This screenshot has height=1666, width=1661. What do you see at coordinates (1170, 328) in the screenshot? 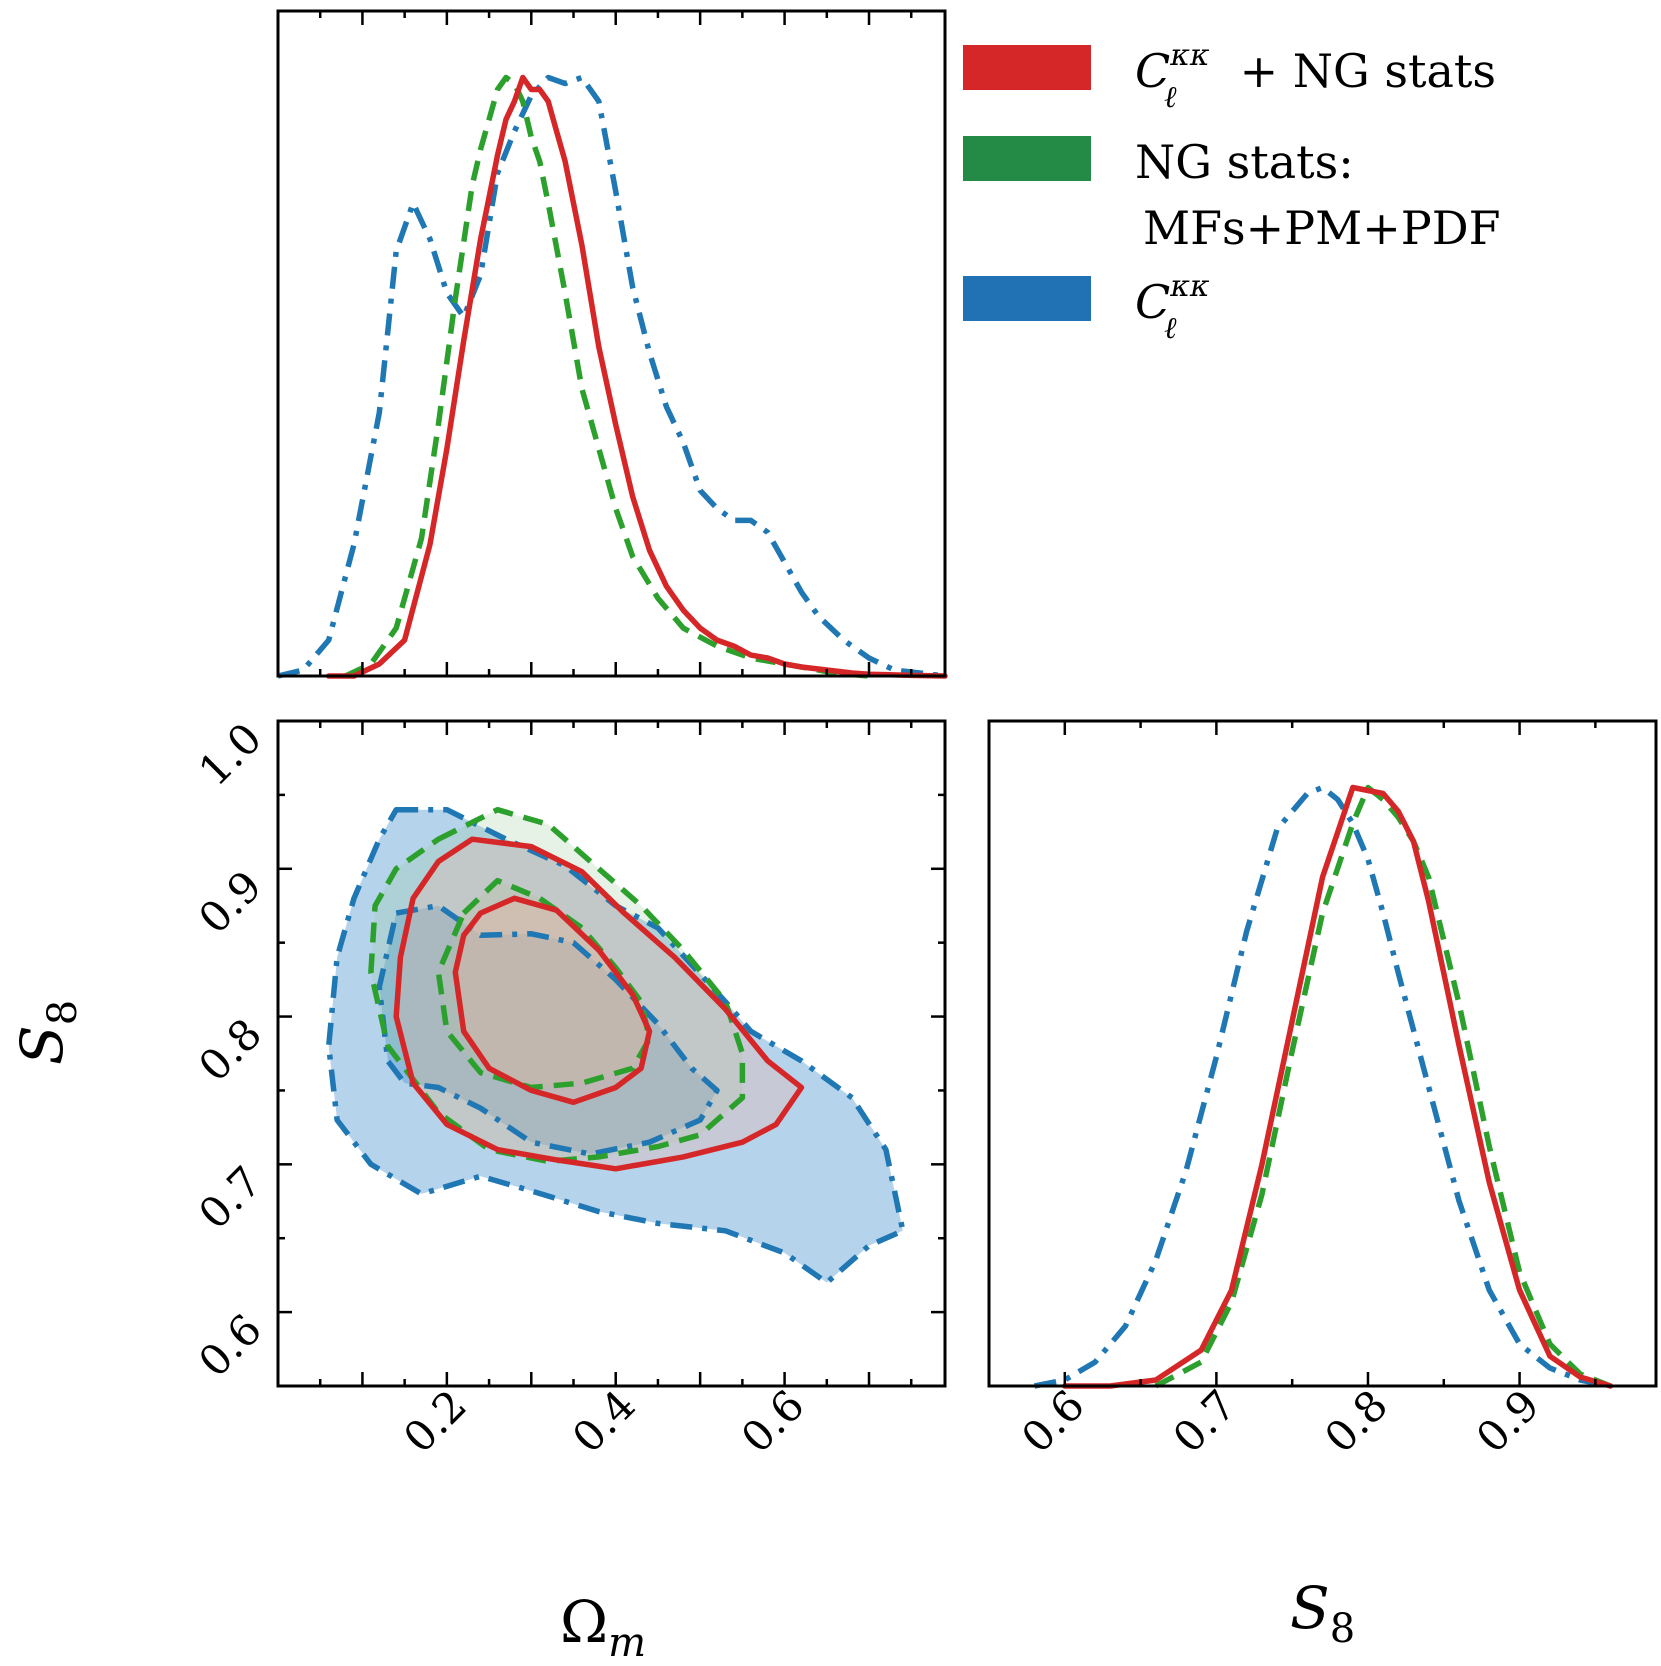
I see `legend-cl-sub: ℓ` at bounding box center [1170, 328].